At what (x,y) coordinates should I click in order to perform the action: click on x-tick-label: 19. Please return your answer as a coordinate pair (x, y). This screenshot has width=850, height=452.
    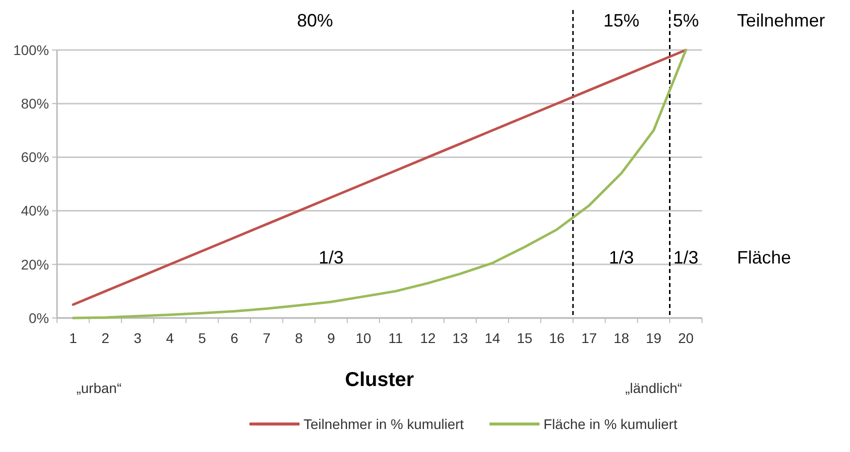
    Looking at the image, I should click on (654, 338).